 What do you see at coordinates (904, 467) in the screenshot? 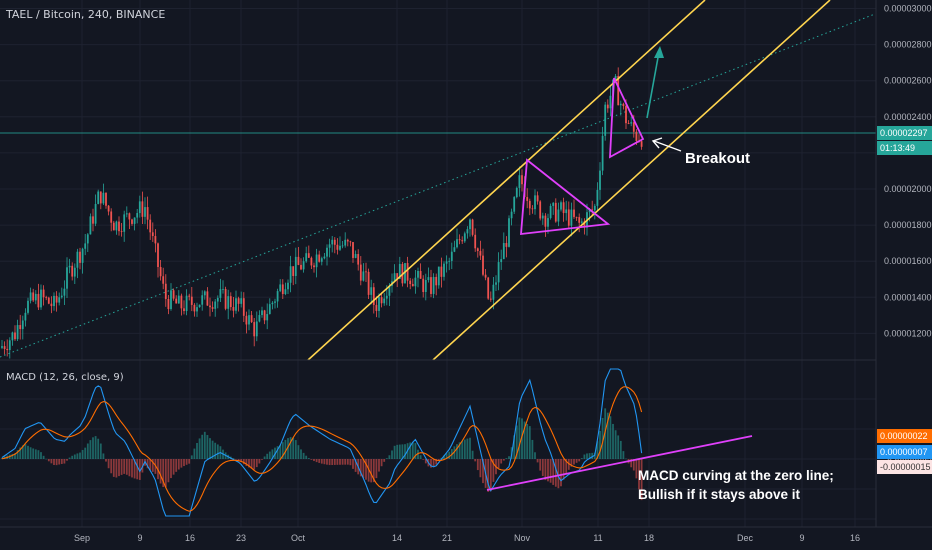
I see `histogram-value-tag-bg` at bounding box center [904, 467].